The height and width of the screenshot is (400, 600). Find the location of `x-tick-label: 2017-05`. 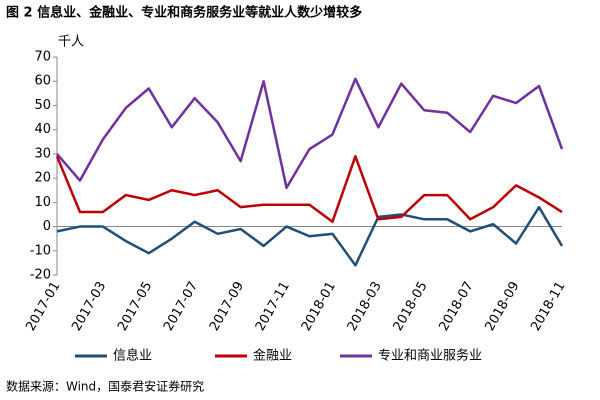

x-tick-label: 2017-05 is located at coordinates (135, 306).